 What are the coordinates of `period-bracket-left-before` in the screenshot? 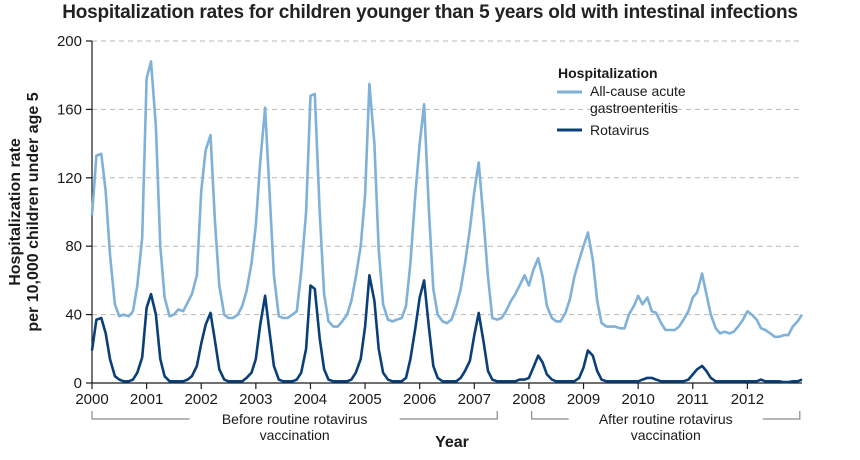 It's located at (140, 415).